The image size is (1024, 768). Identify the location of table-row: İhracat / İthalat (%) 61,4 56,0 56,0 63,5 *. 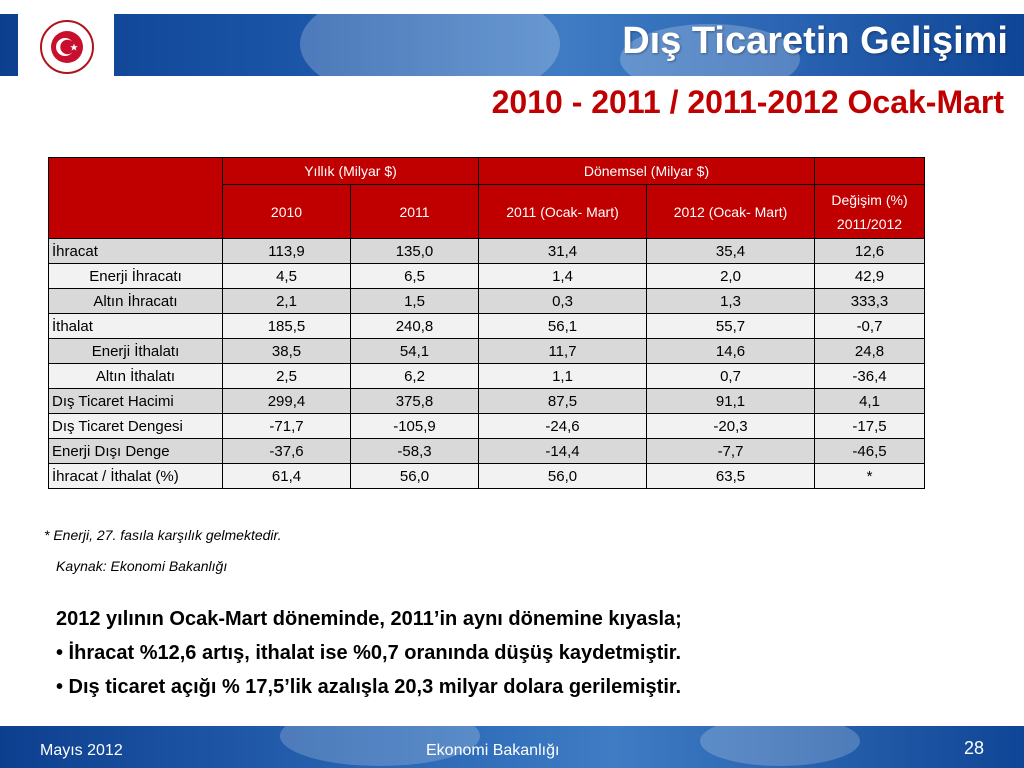
(486, 476).